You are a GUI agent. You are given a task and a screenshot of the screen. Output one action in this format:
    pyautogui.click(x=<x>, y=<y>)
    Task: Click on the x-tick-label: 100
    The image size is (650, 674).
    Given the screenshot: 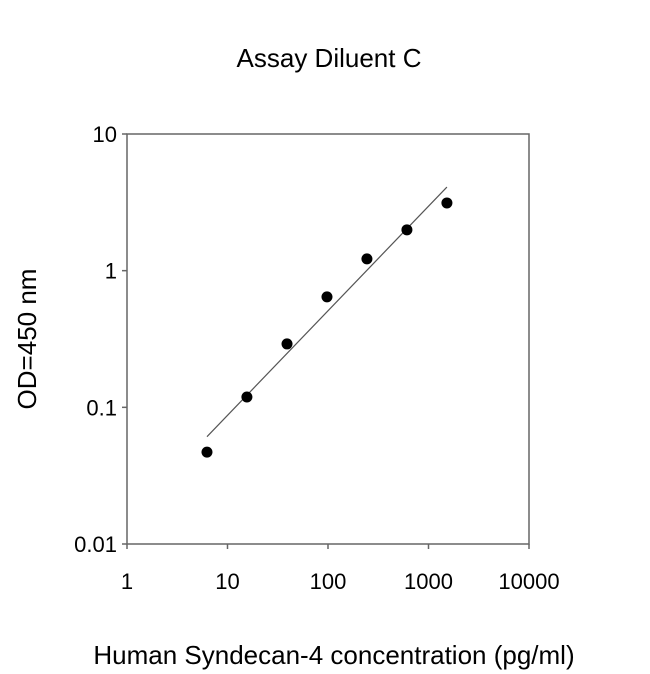 What is the action you would take?
    pyautogui.click(x=328, y=581)
    